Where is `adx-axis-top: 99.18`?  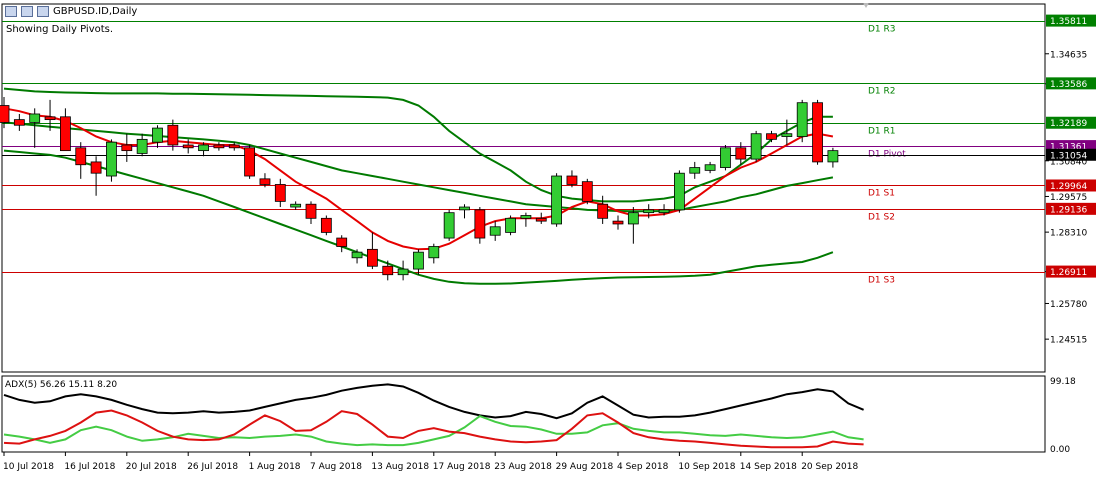 adx-axis-top: 99.18 is located at coordinates (1063, 382).